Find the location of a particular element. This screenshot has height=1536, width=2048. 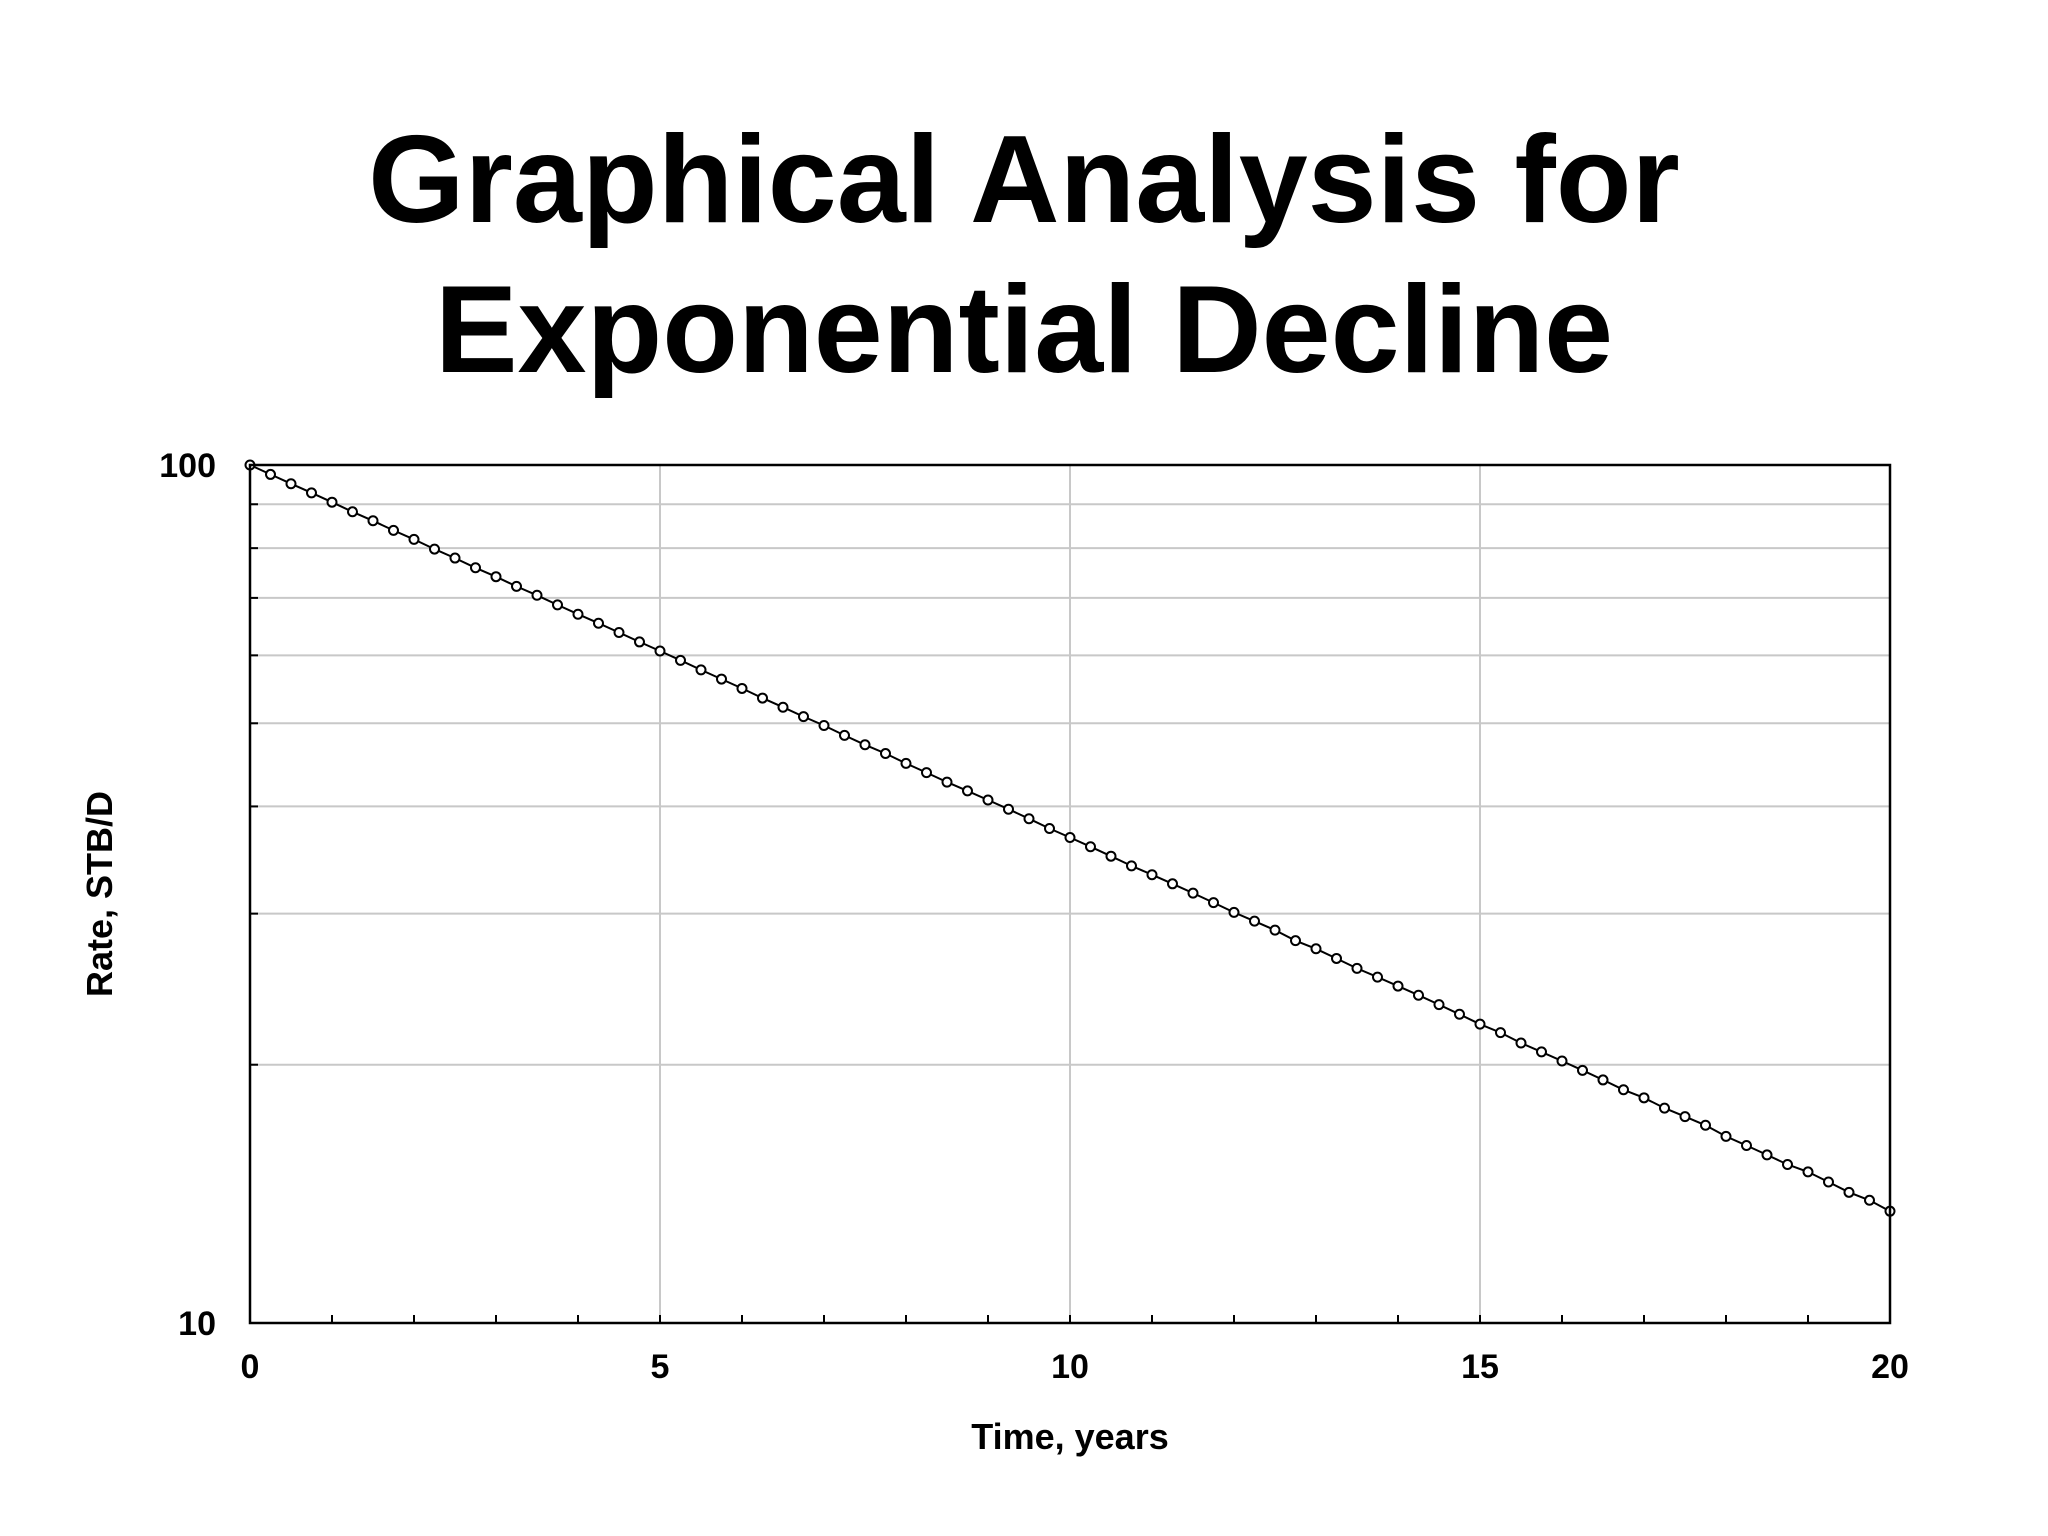

x-tick-label: 5 is located at coordinates (660, 1367).